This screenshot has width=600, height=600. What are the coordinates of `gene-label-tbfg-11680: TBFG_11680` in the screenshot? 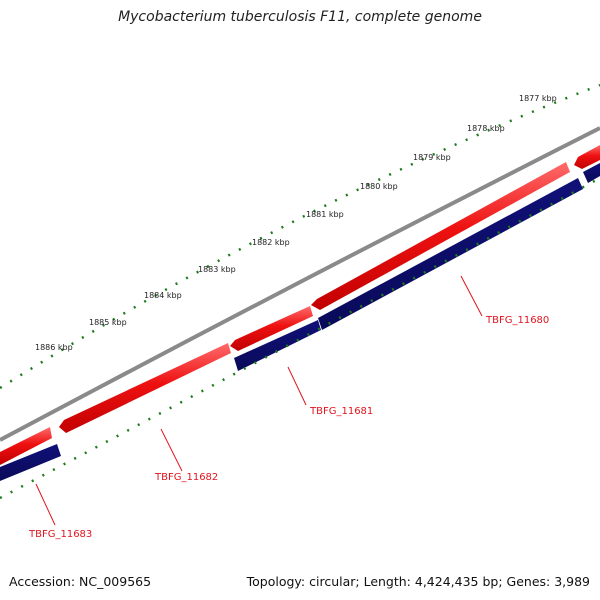 It's located at (517, 320).